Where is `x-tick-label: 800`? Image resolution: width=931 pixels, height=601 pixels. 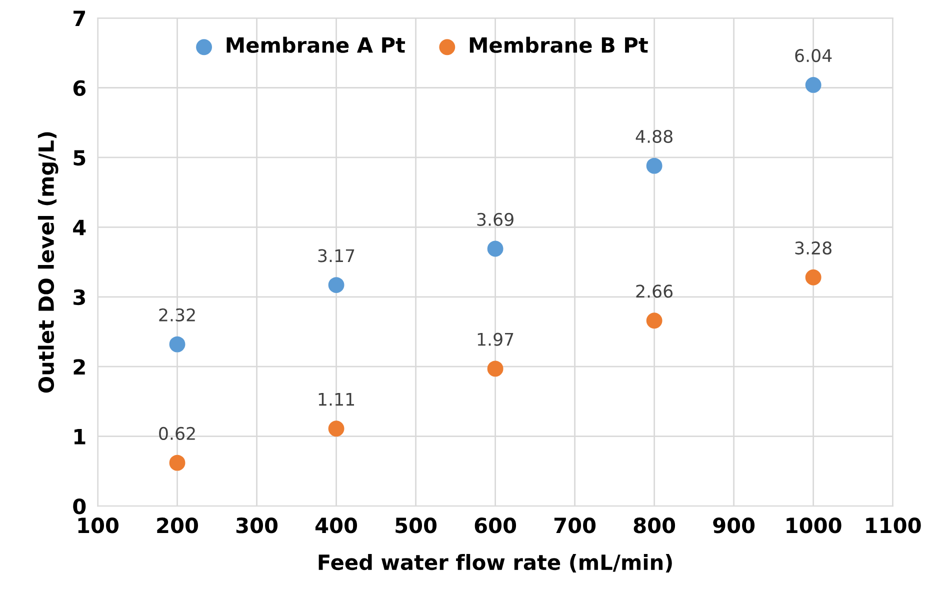 x-tick-label: 800 is located at coordinates (655, 526).